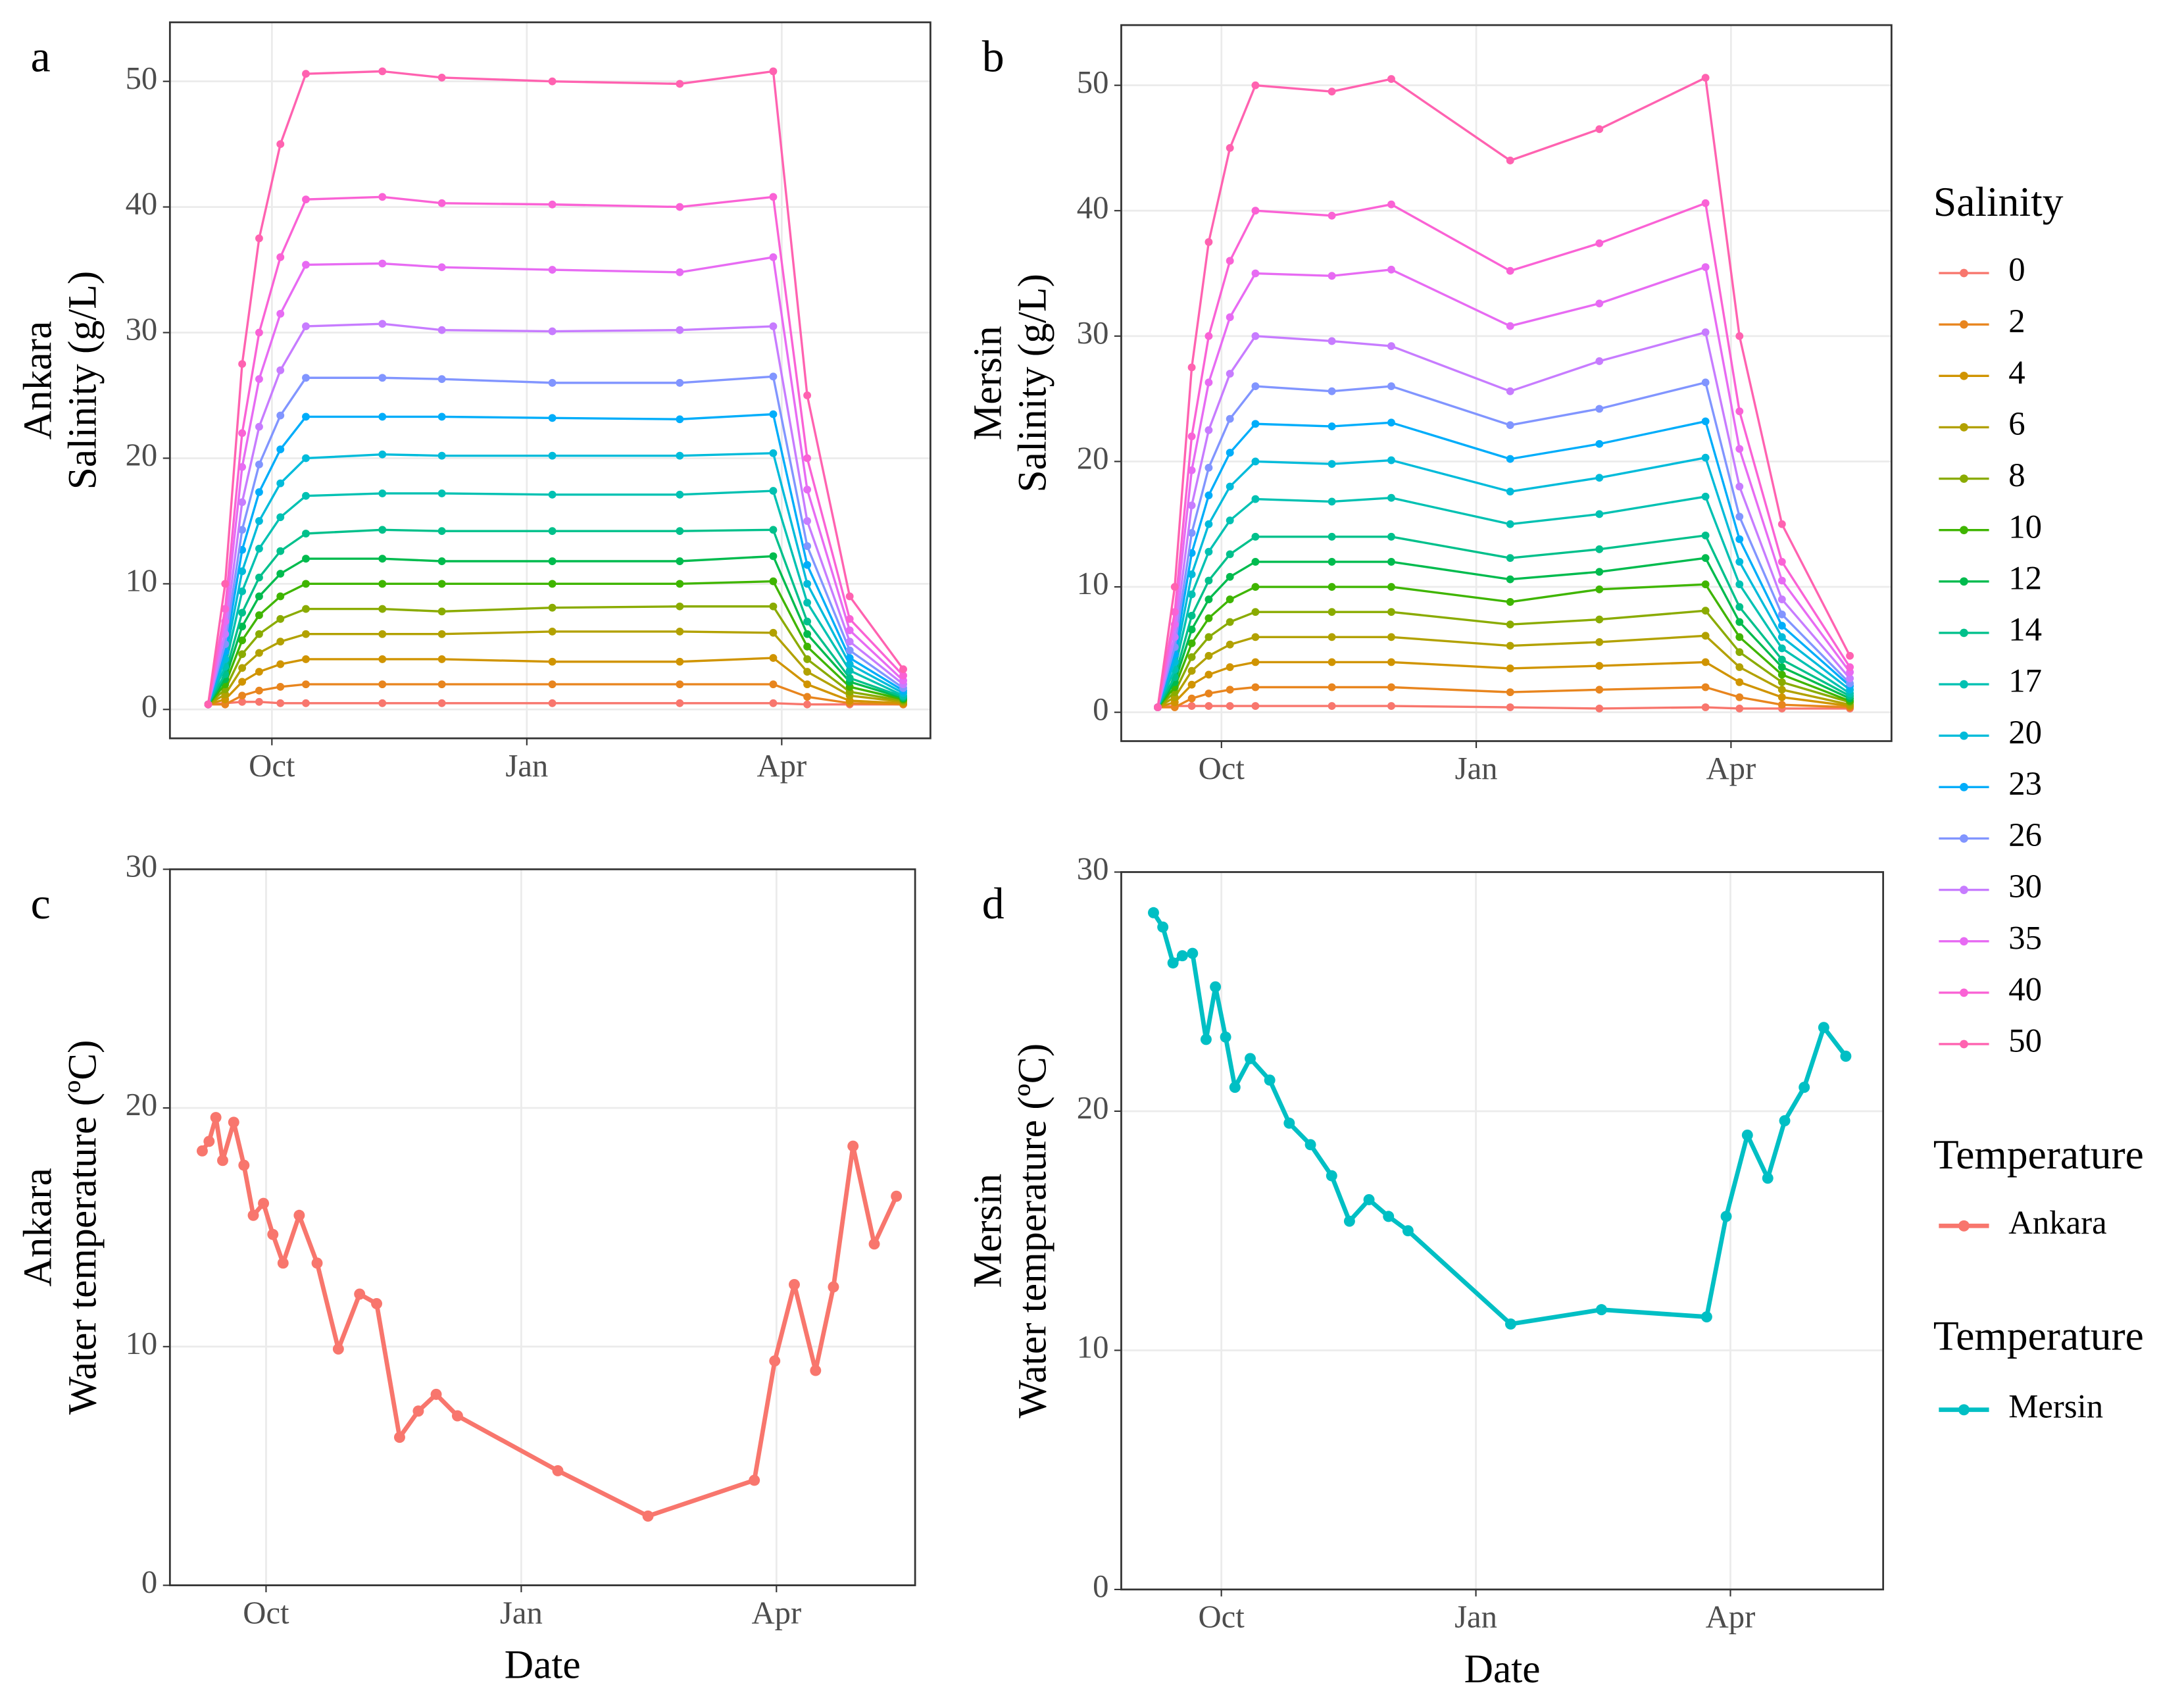  Describe the element at coordinates (2055, 1406) in the screenshot. I see `legend-label: Mersin` at that location.